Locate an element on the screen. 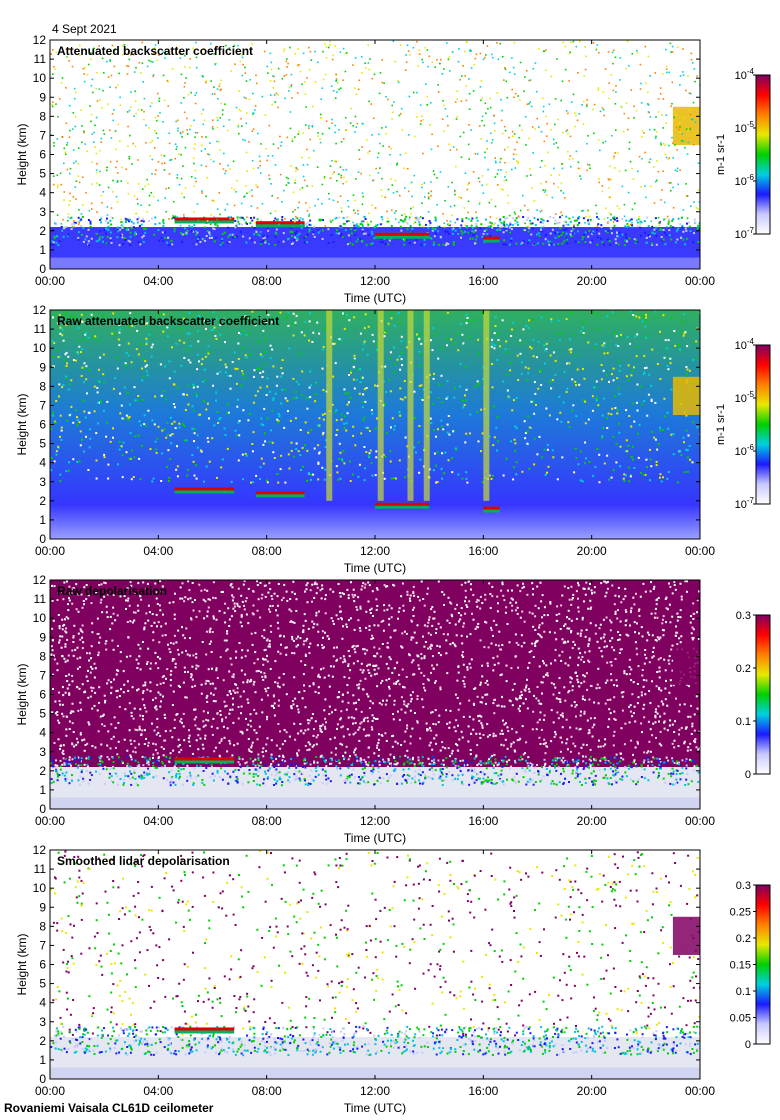 The width and height of the screenshot is (780, 1120). colorbar: 0 0.05 0.1 0.15 0.2 0.25 0.3 is located at coordinates (750, 965).